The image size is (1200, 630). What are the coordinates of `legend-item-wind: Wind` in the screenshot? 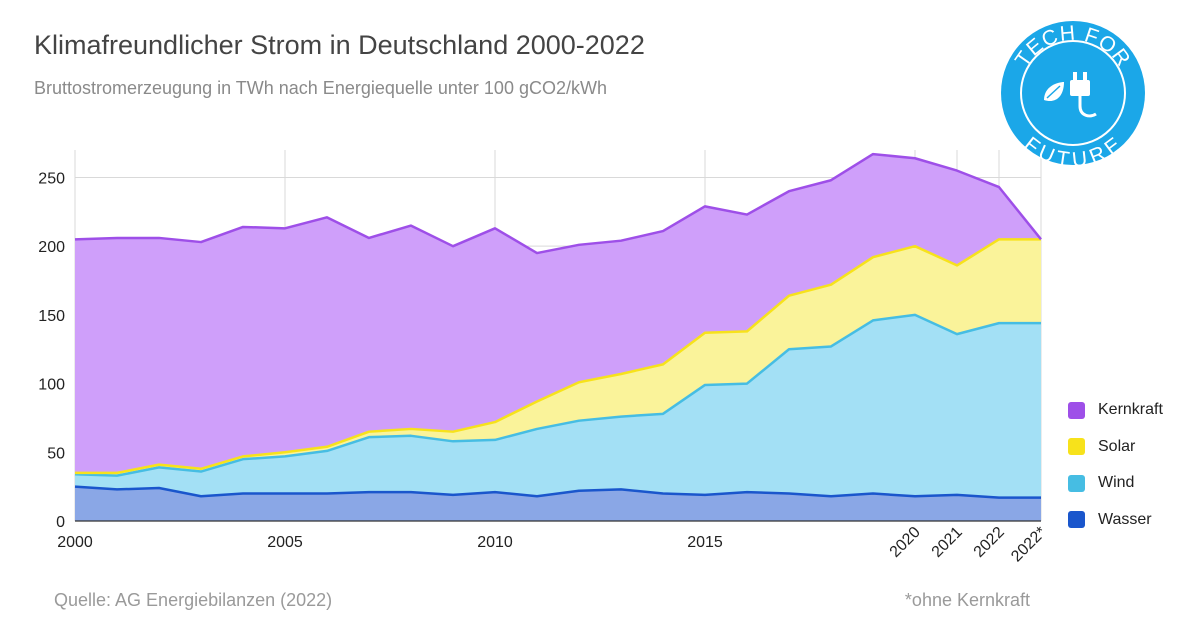 It's located at (1115, 483).